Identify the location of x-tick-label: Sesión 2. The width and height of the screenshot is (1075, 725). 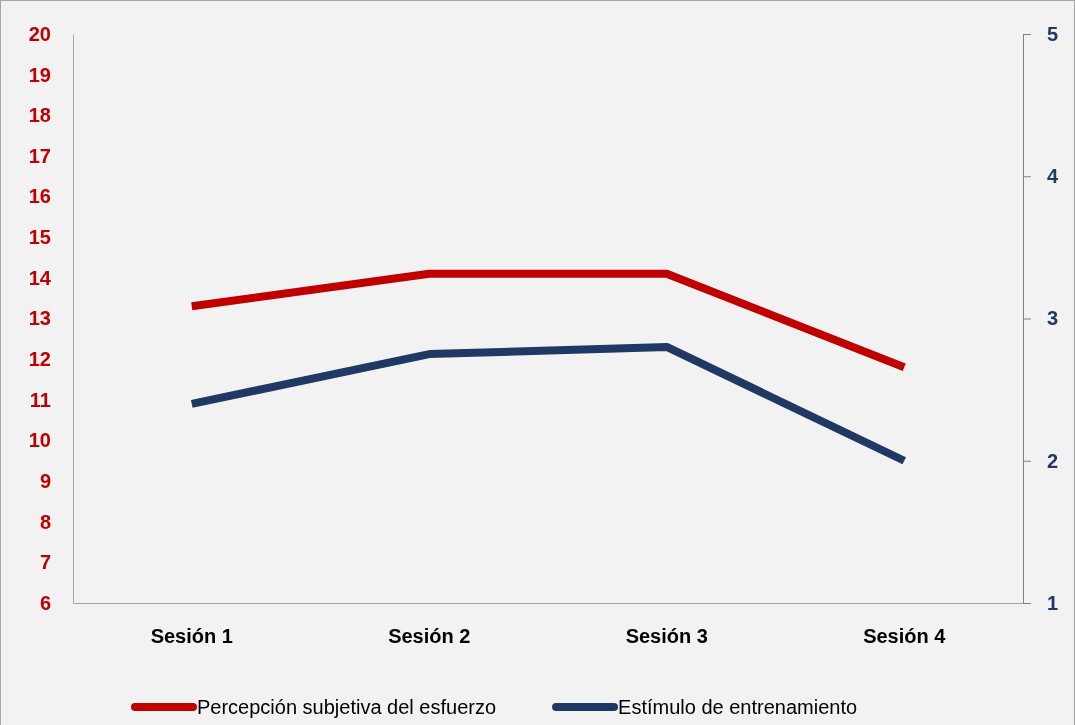
(429, 636).